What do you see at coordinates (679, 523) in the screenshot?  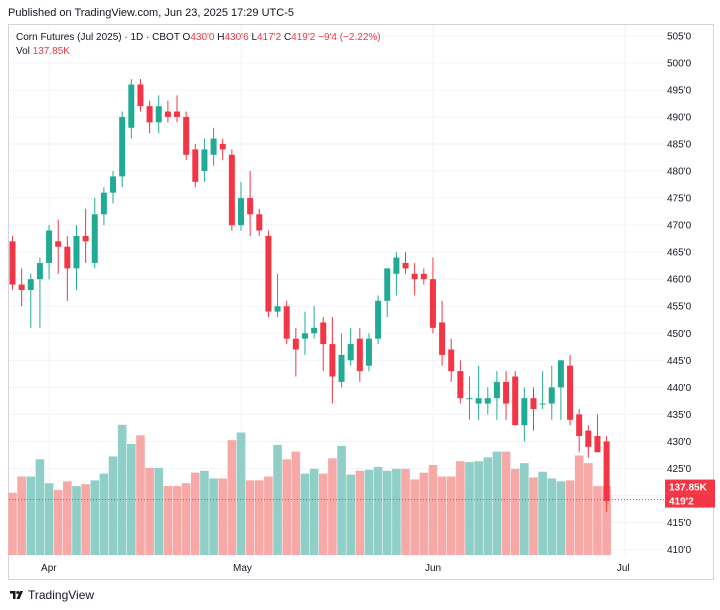 I see `y-tick-label: 415'0` at bounding box center [679, 523].